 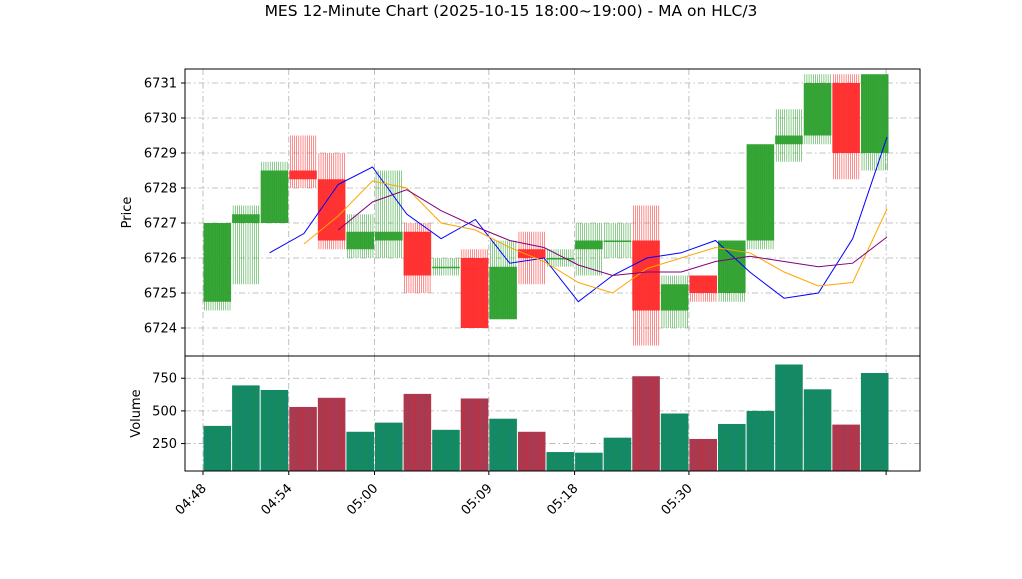 I want to click on x-axis: 04:48 04:54 05:00 05:09 05:18 05:30, so click(x=530, y=494).